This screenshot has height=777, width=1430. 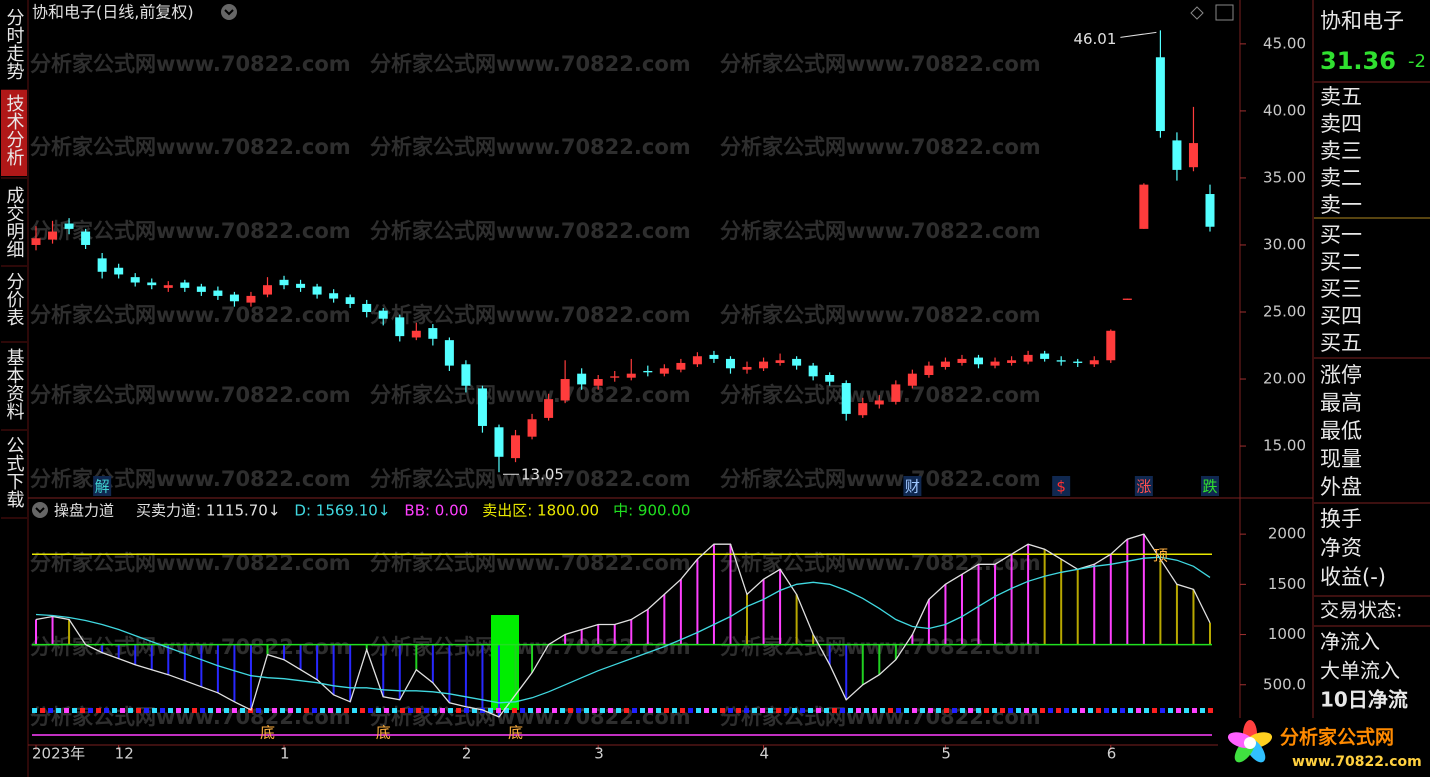 I want to click on event-label: 涨, so click(x=1143, y=487).